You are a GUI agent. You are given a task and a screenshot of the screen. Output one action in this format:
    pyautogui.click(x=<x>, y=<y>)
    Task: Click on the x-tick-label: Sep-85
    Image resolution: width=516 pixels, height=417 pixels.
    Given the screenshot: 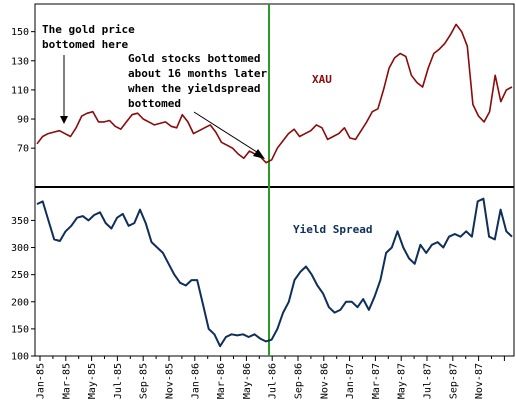 What is the action you would take?
    pyautogui.click(x=144, y=381)
    